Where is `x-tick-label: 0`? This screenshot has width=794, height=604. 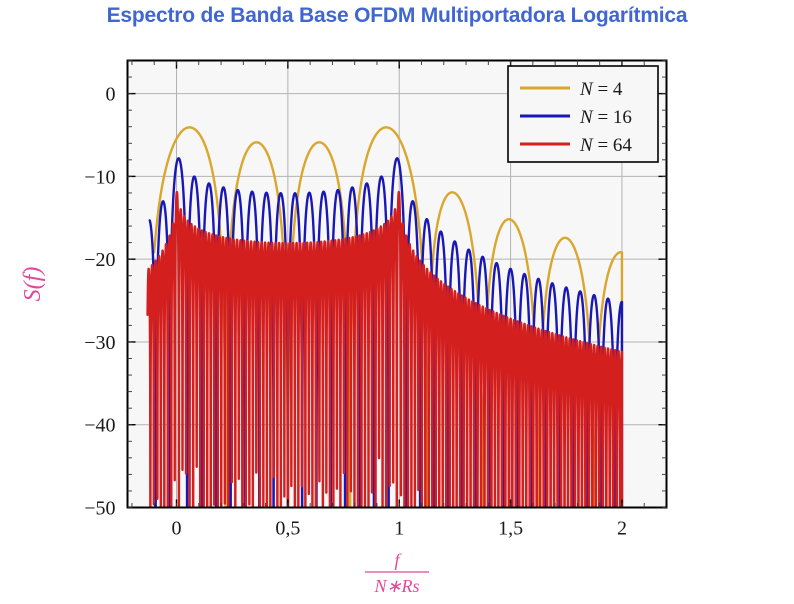
x-tick-label: 0 is located at coordinates (177, 529).